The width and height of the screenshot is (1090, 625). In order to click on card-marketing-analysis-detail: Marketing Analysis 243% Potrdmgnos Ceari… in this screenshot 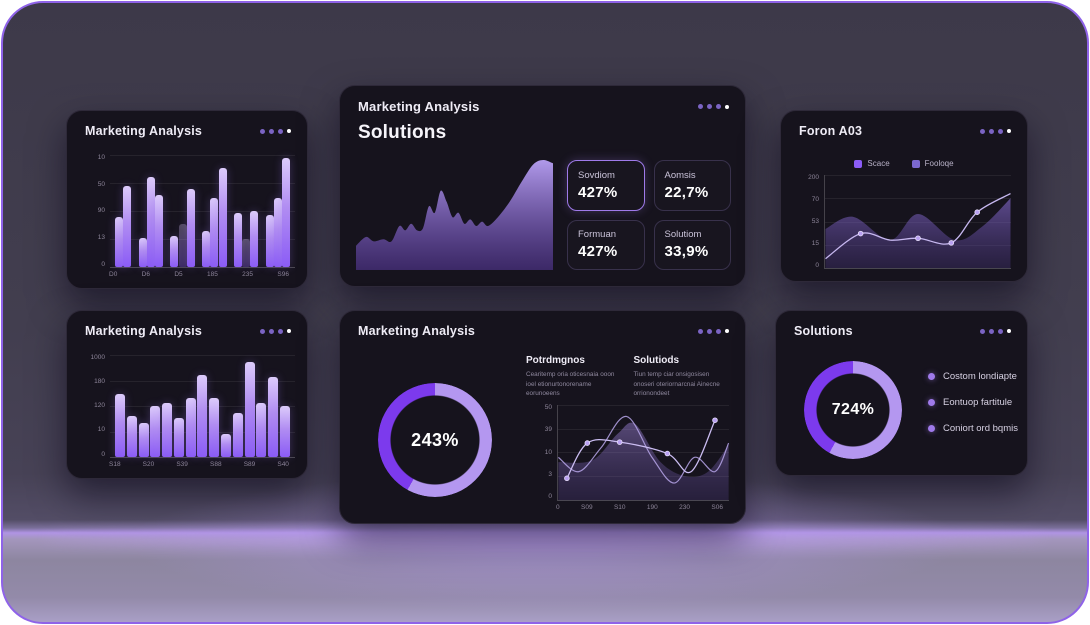, I will do `click(542, 417)`.